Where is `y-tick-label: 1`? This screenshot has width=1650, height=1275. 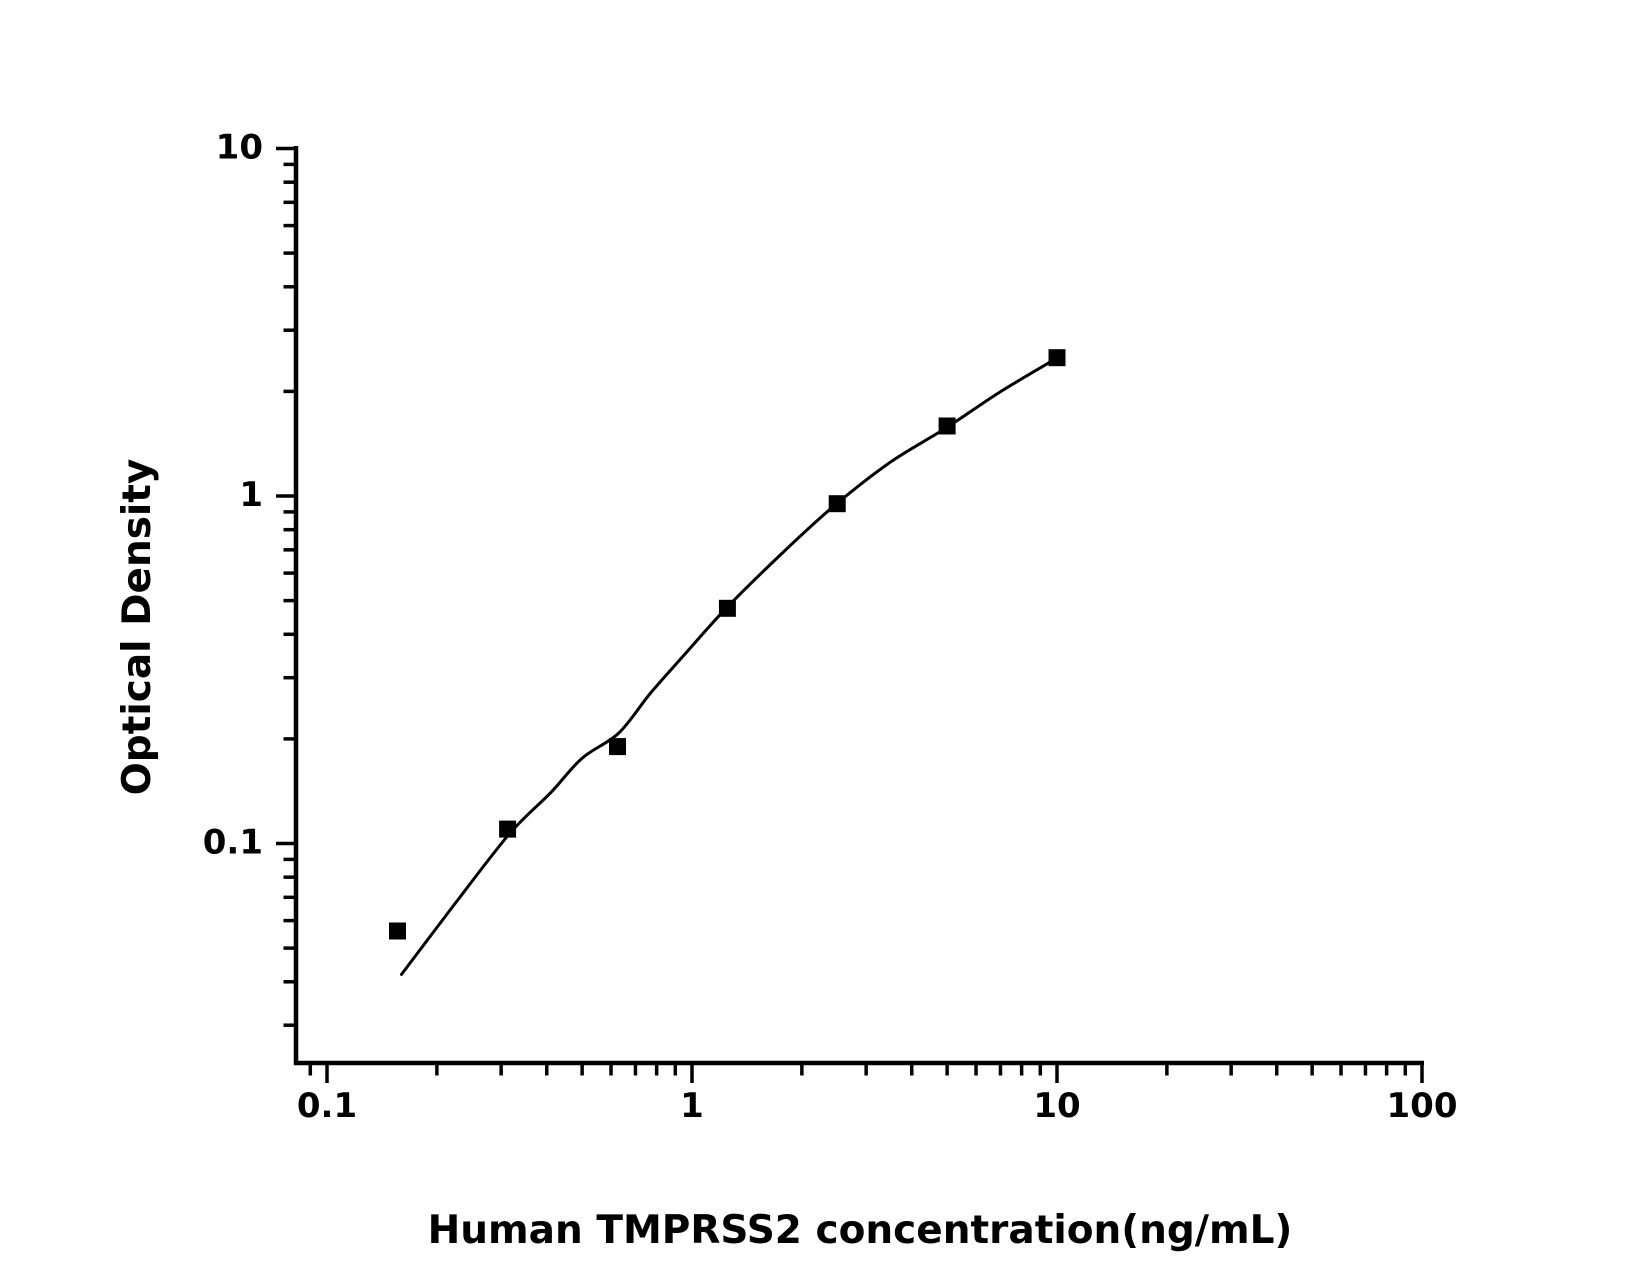 y-tick-label: 1 is located at coordinates (251, 495).